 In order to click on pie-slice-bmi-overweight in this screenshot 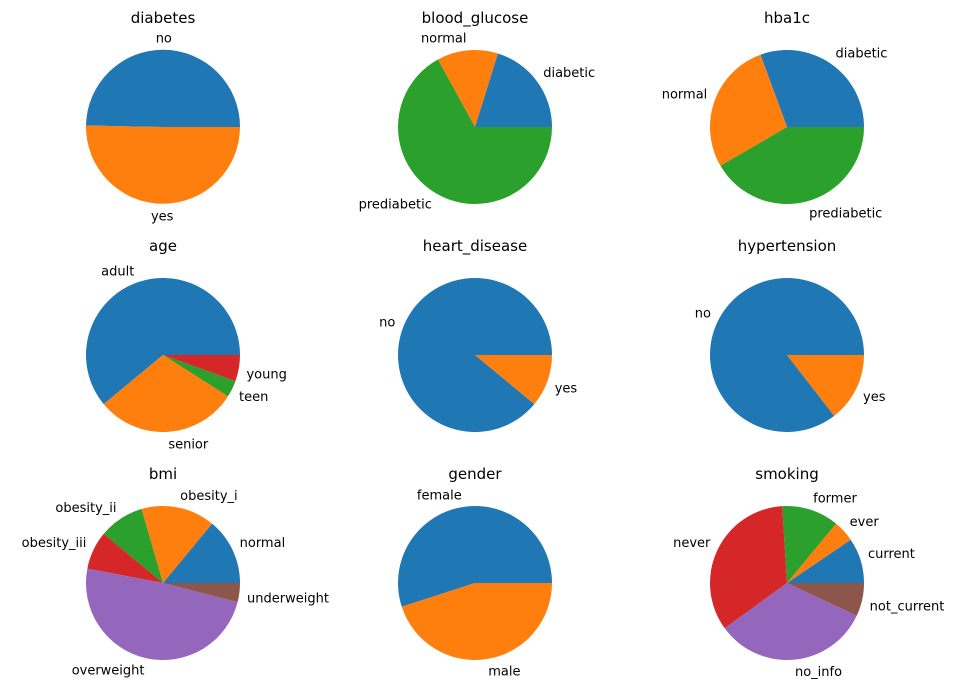, I will do `click(161, 614)`.